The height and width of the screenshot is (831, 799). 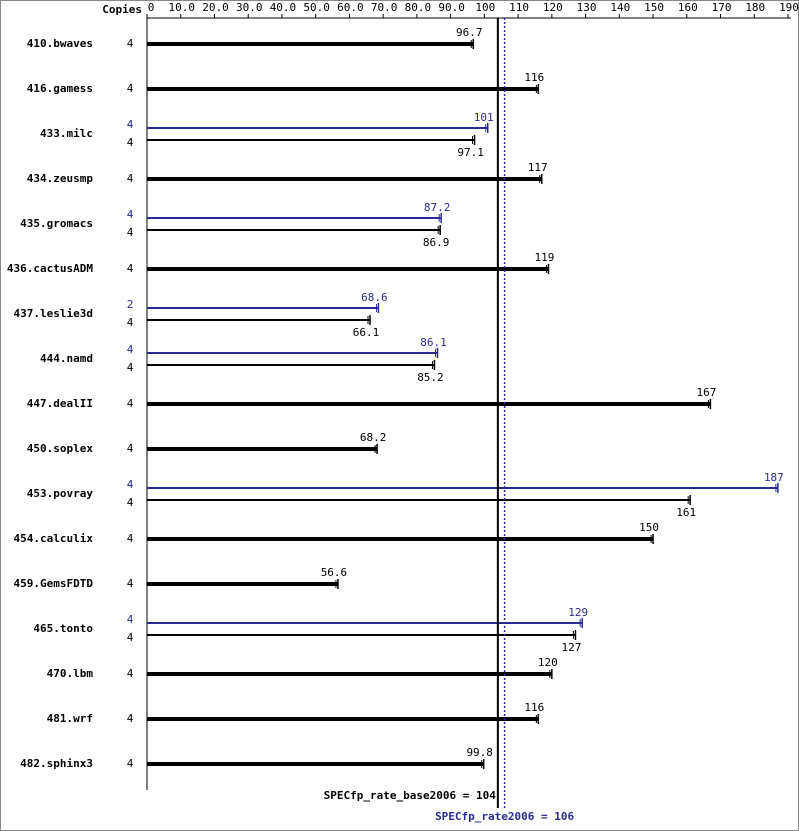 What do you see at coordinates (433, 342) in the screenshot?
I see `value-label: 86.1` at bounding box center [433, 342].